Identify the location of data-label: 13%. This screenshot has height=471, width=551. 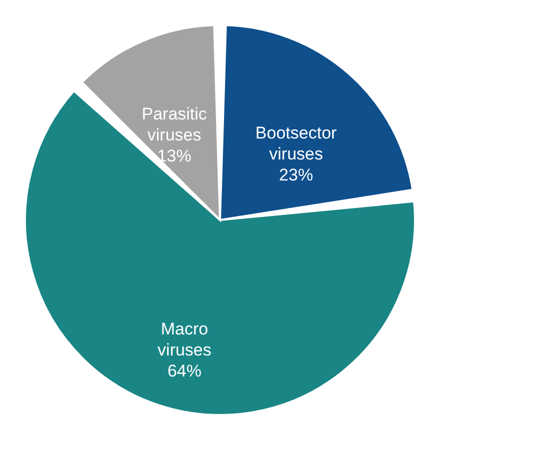
(174, 156).